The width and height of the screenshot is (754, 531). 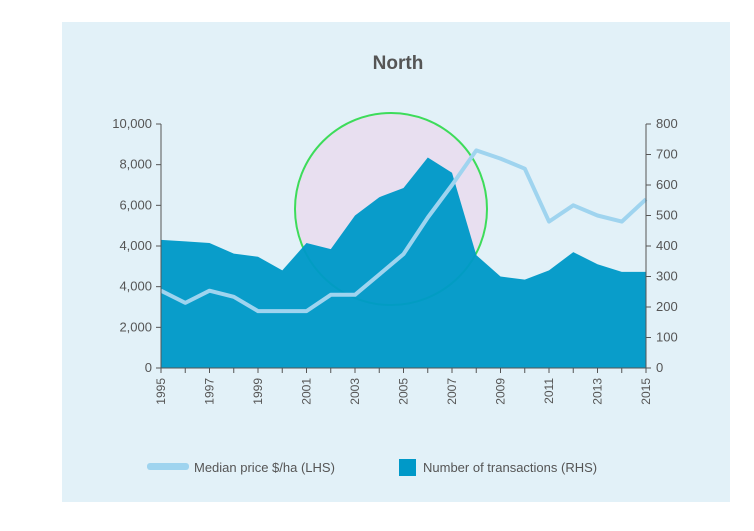 I want to click on legend-label-area: Number of transactions (RHS), so click(x=510, y=467).